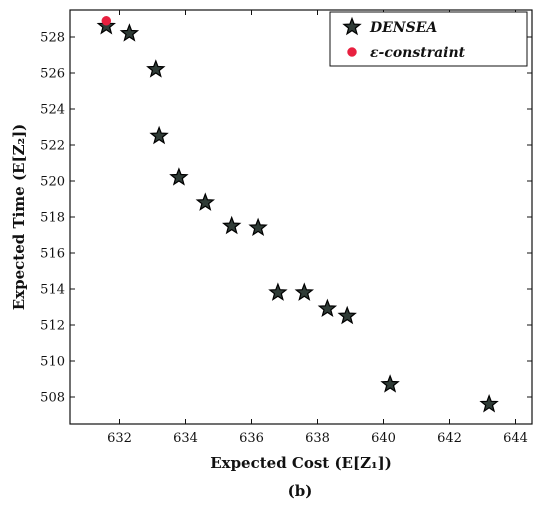 Image resolution: width=550 pixels, height=510 pixels. What do you see at coordinates (52, 38) in the screenshot?
I see `y-tick-label: 528` at bounding box center [52, 38].